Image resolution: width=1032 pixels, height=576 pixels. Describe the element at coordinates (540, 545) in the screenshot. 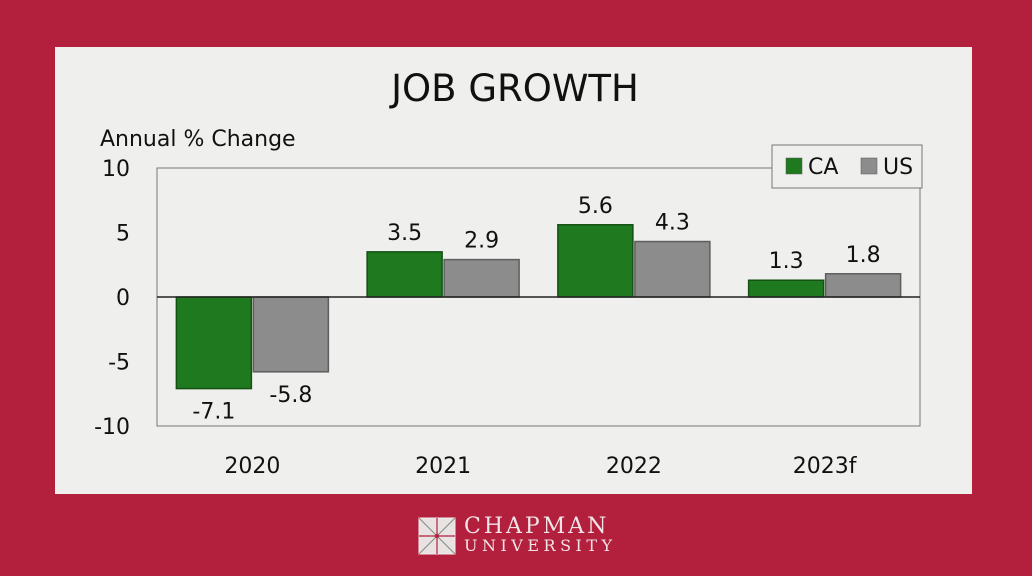

I see `logo-line2: UNIVERSITY` at that location.